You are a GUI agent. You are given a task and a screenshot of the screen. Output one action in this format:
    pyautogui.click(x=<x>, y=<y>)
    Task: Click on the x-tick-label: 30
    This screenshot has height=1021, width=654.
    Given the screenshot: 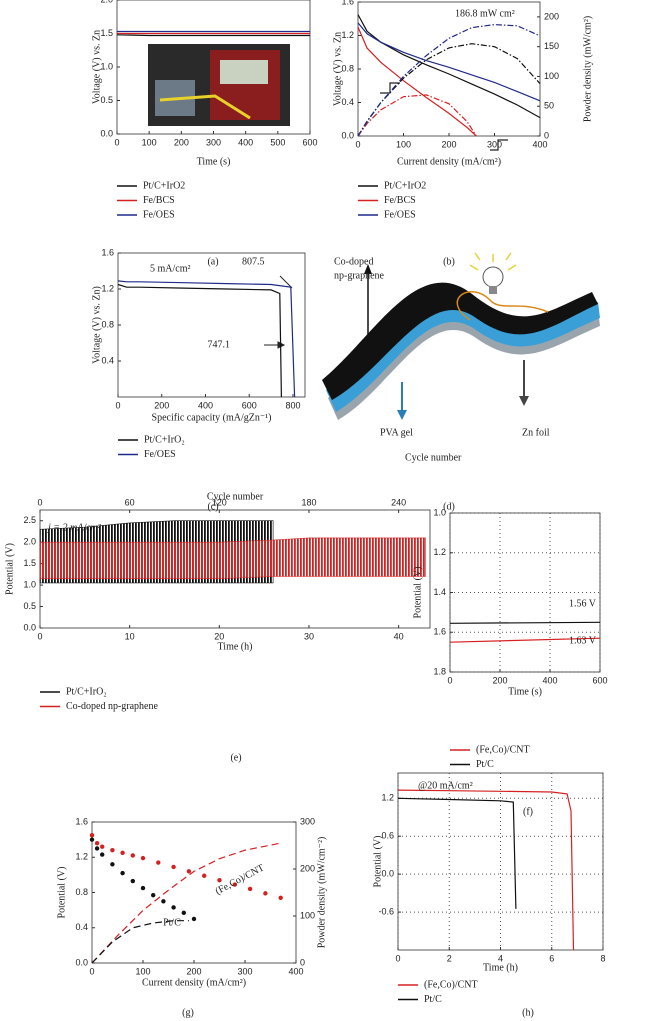 What is the action you would take?
    pyautogui.click(x=309, y=636)
    